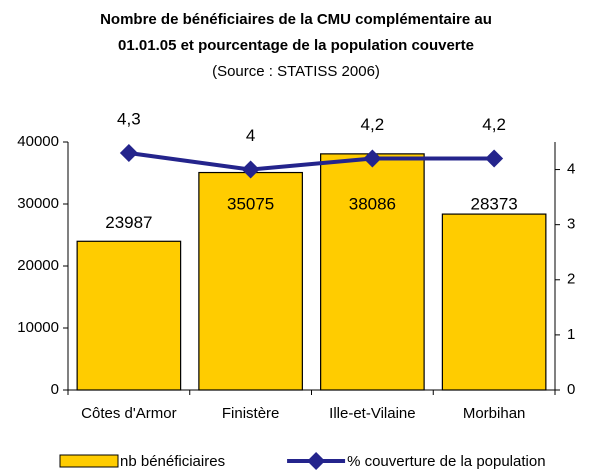 The height and width of the screenshot is (470, 593). I want to click on data-label: 4,3, so click(129, 119).